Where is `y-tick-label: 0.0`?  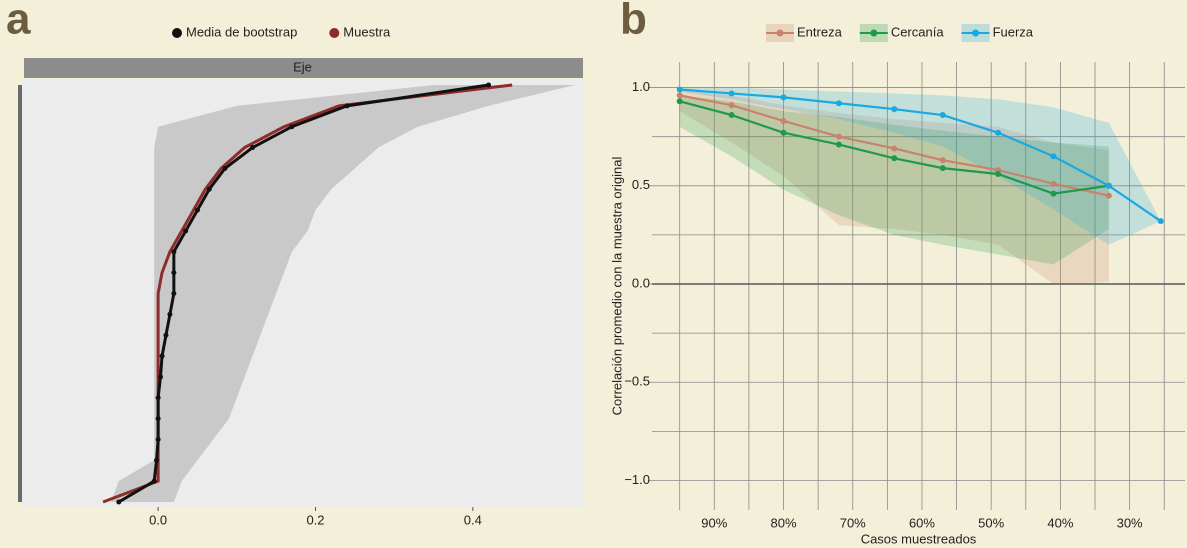 y-tick-label: 0.0 is located at coordinates (641, 282).